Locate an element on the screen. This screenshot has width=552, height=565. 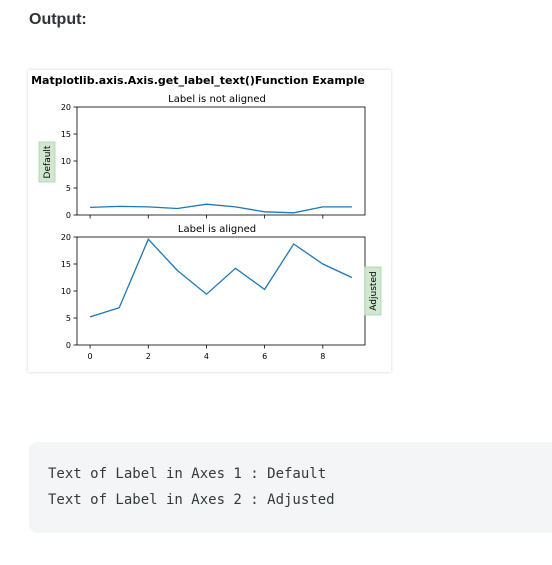
bottom-axes: Label is aligned 0 5 10 15 20 0 2 4 6 8 Adjusted is located at coordinates (221, 292).